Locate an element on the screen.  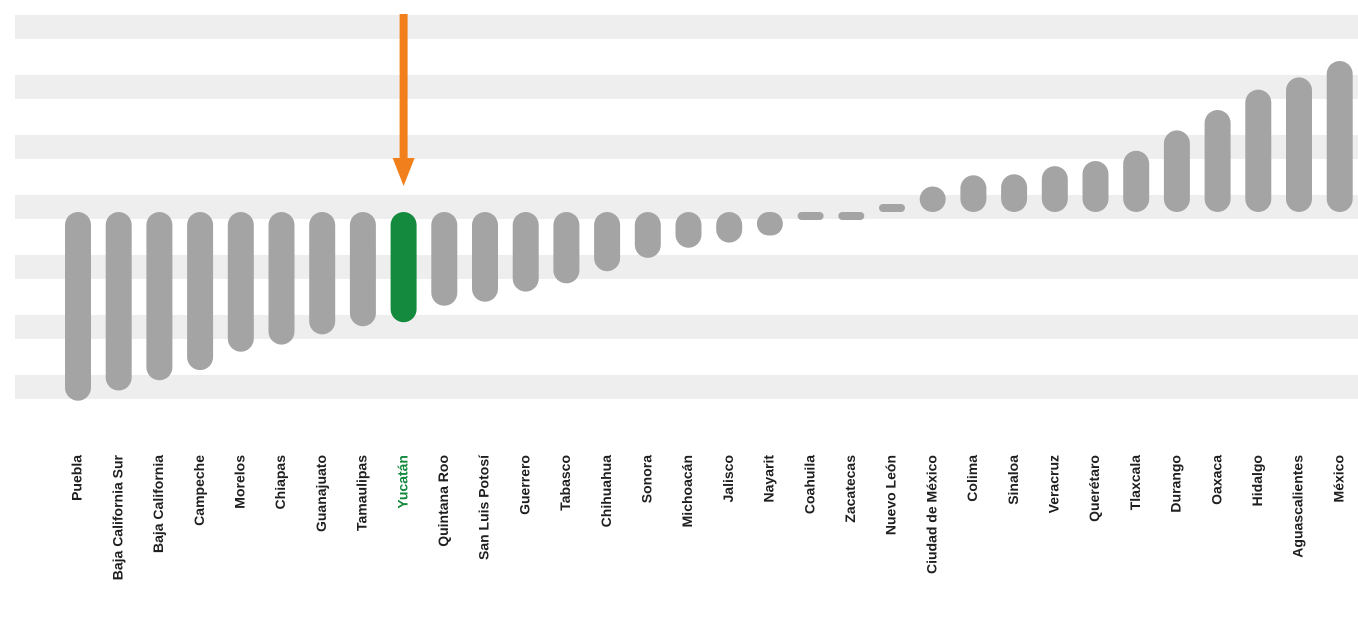
x-tick-label: Veracruz is located at coordinates (1054, 484).